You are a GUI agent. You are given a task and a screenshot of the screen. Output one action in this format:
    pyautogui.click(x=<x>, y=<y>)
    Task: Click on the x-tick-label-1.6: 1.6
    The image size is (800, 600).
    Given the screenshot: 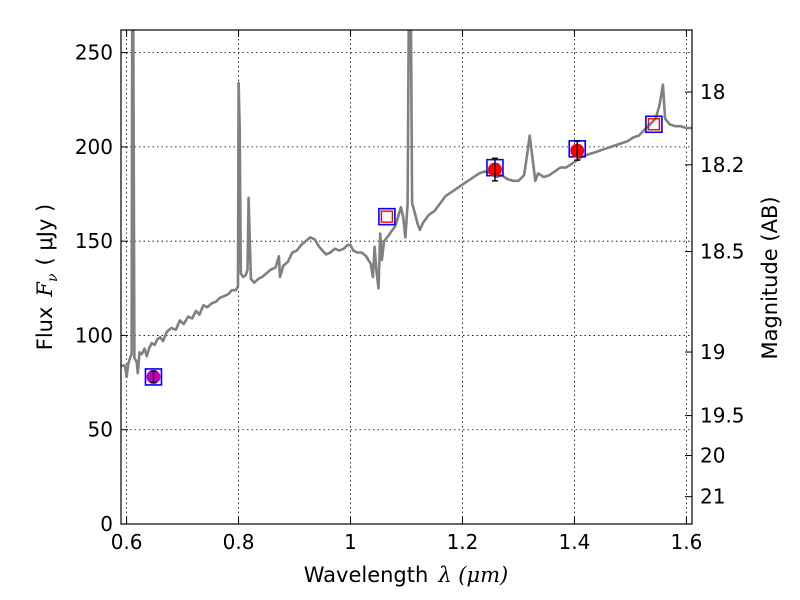 What is the action you would take?
    pyautogui.click(x=686, y=542)
    